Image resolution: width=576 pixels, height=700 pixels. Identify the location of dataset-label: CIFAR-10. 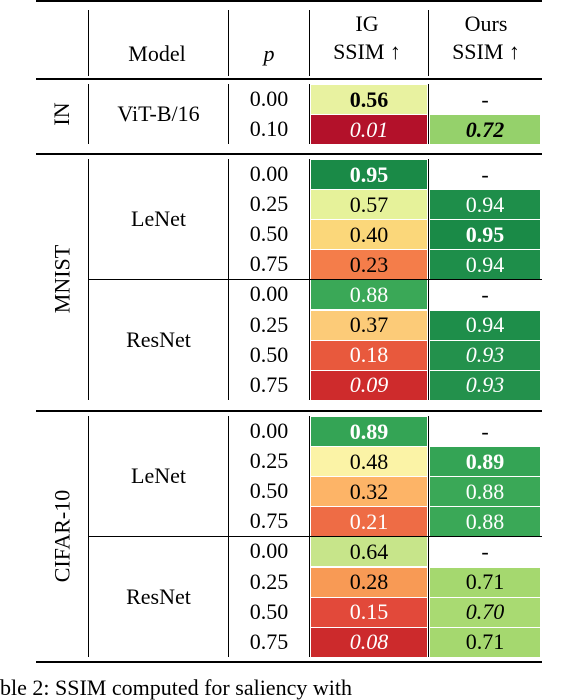
(62, 536).